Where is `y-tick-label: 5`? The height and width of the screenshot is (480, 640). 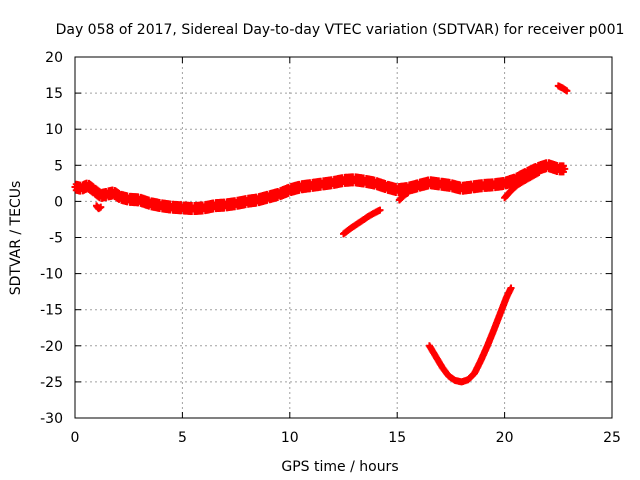 y-tick-label: 5 is located at coordinates (58, 166).